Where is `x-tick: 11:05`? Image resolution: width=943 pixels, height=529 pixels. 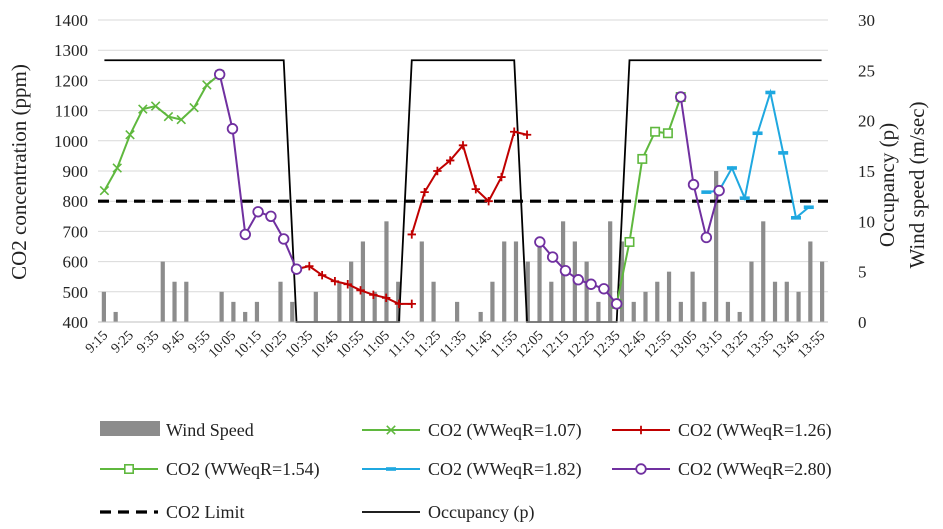 x-tick: 11:05 is located at coordinates (376, 344).